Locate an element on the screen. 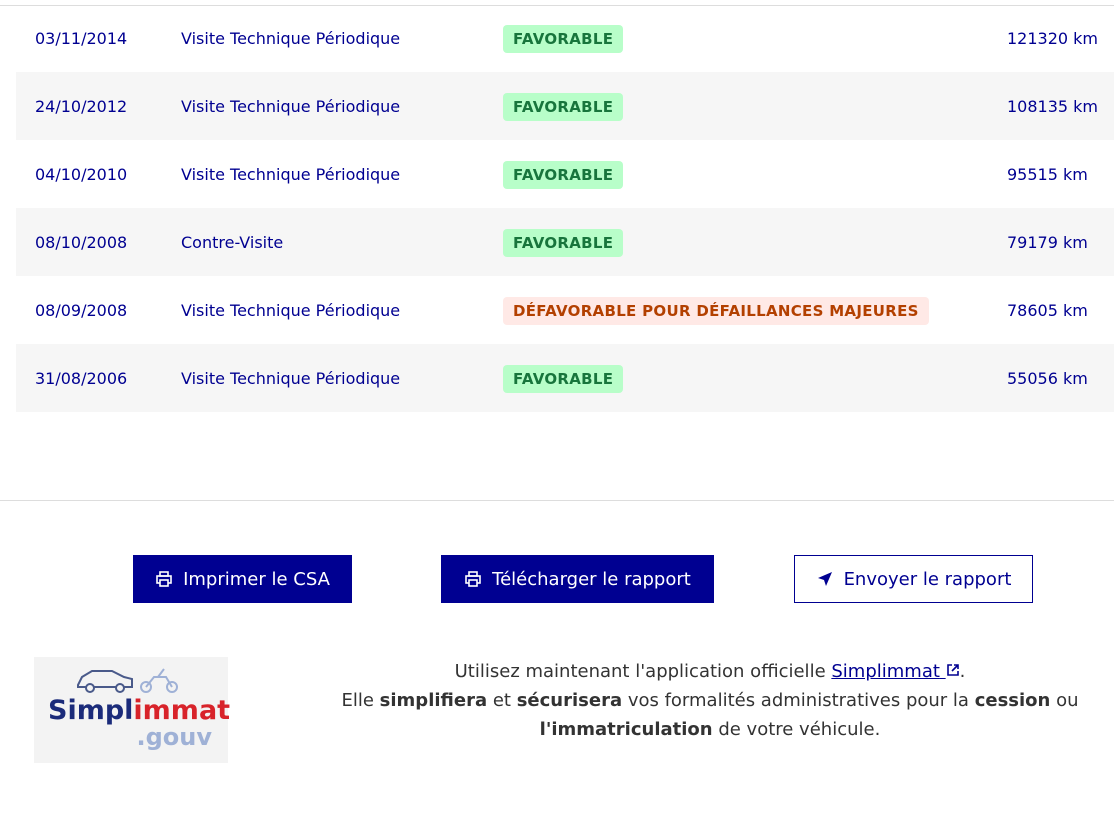  send-report-button: Envoyer le rapport is located at coordinates (913, 579).